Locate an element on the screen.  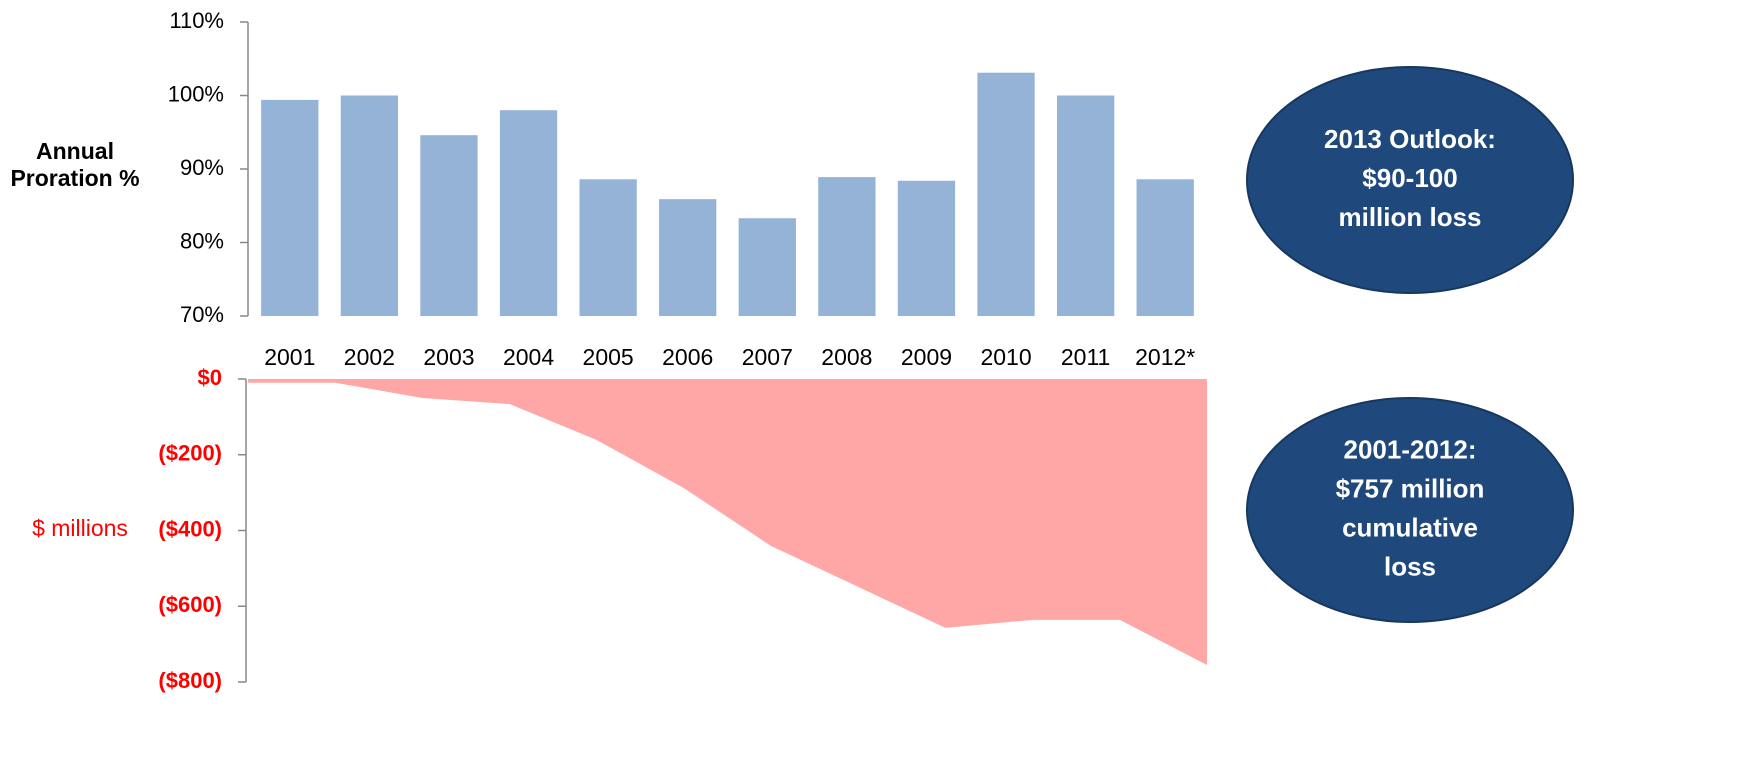
x-tick-label: 2003 is located at coordinates (448, 357).